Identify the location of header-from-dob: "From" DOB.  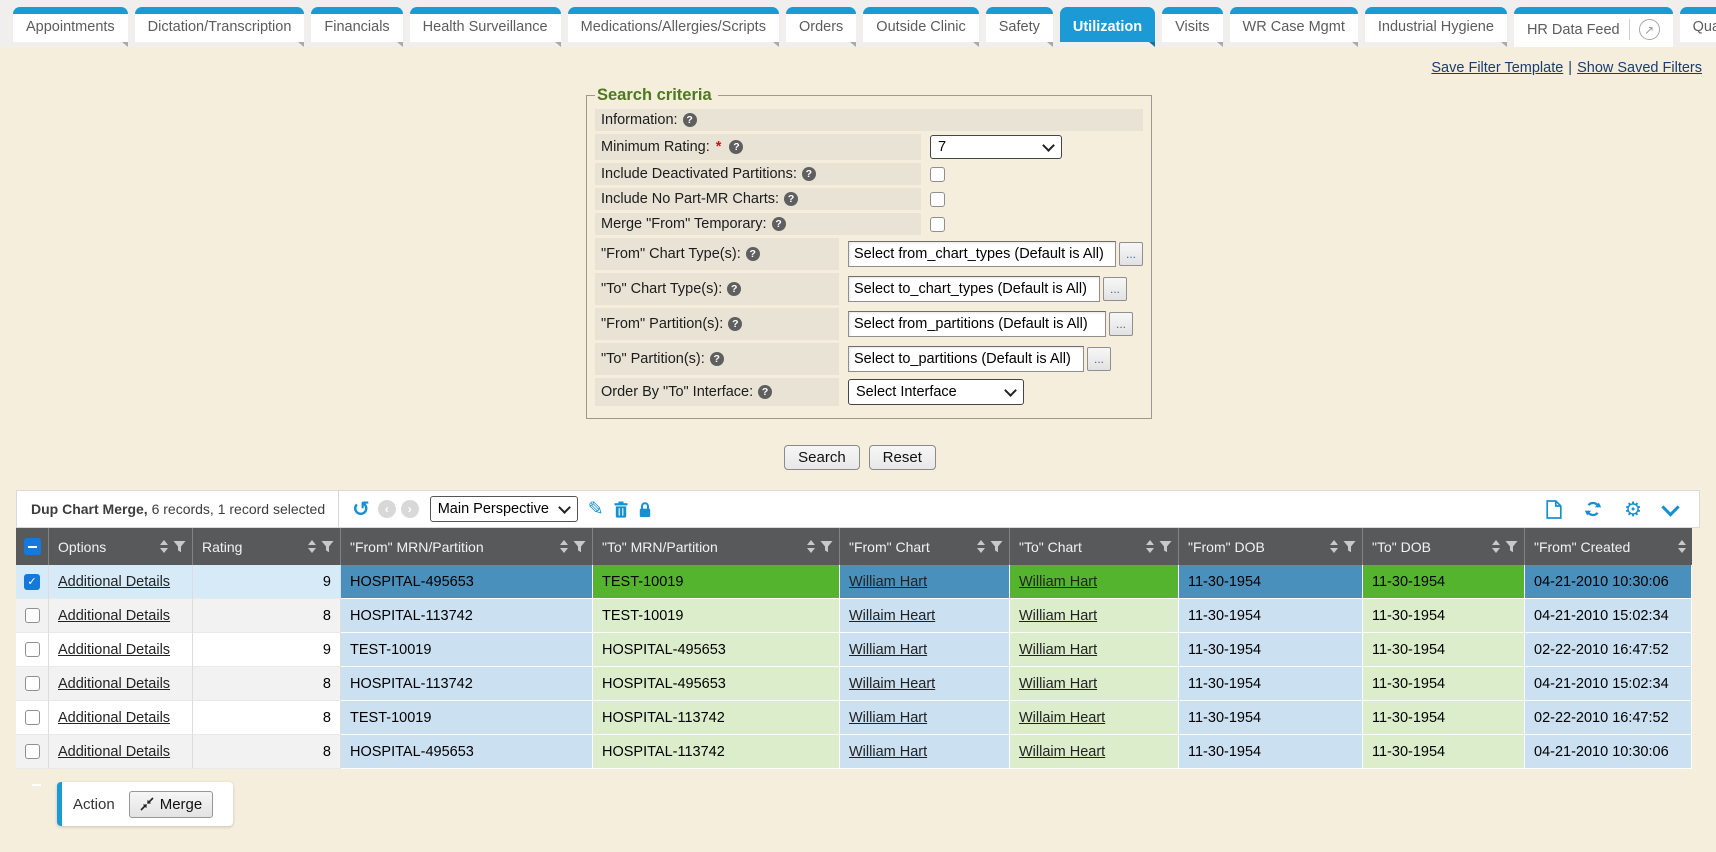
(1271, 546).